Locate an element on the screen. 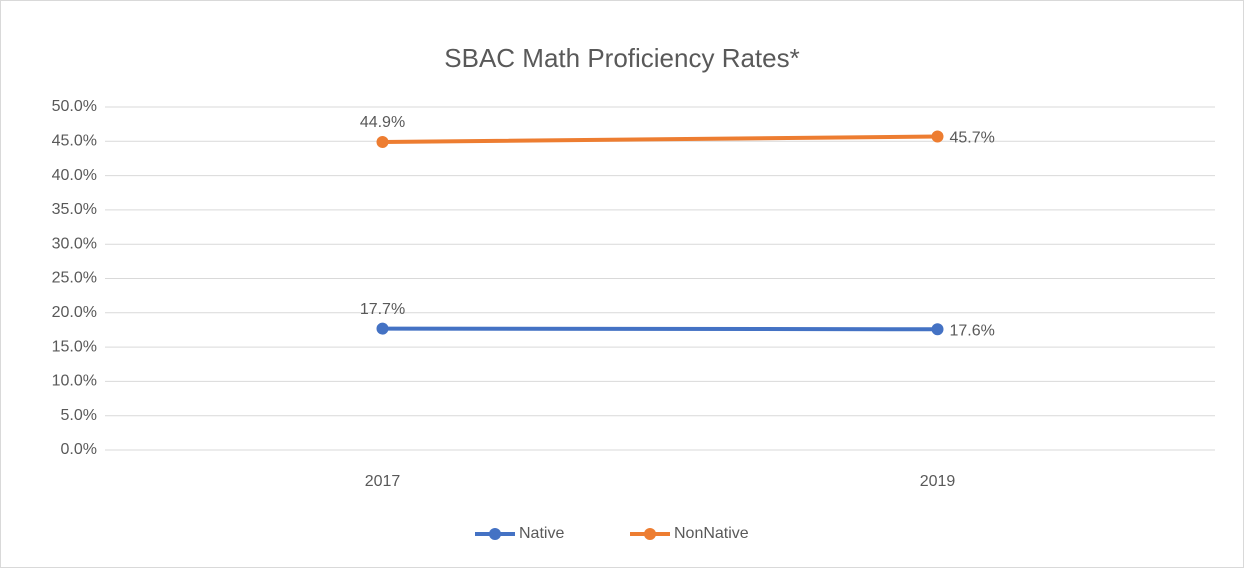  y-tick-label: 5.0% is located at coordinates (79, 415).